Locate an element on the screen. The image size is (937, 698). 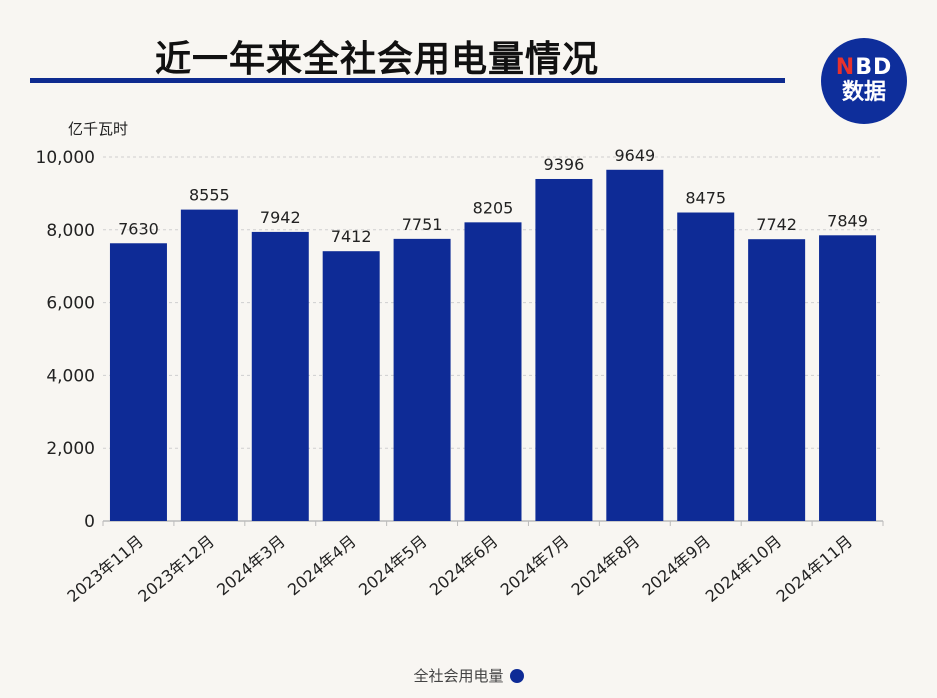
x-tick-label: 2024年10月 is located at coordinates (744, 569).